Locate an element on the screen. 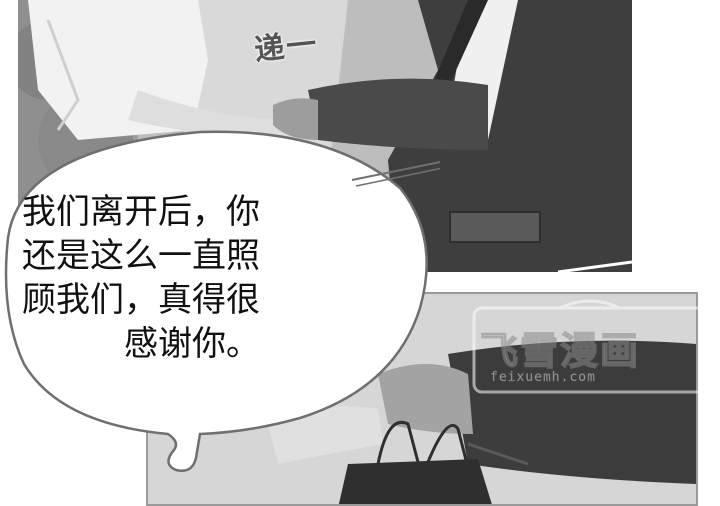  watermark-title: 飞雪漫画 is located at coordinates (560, 351).